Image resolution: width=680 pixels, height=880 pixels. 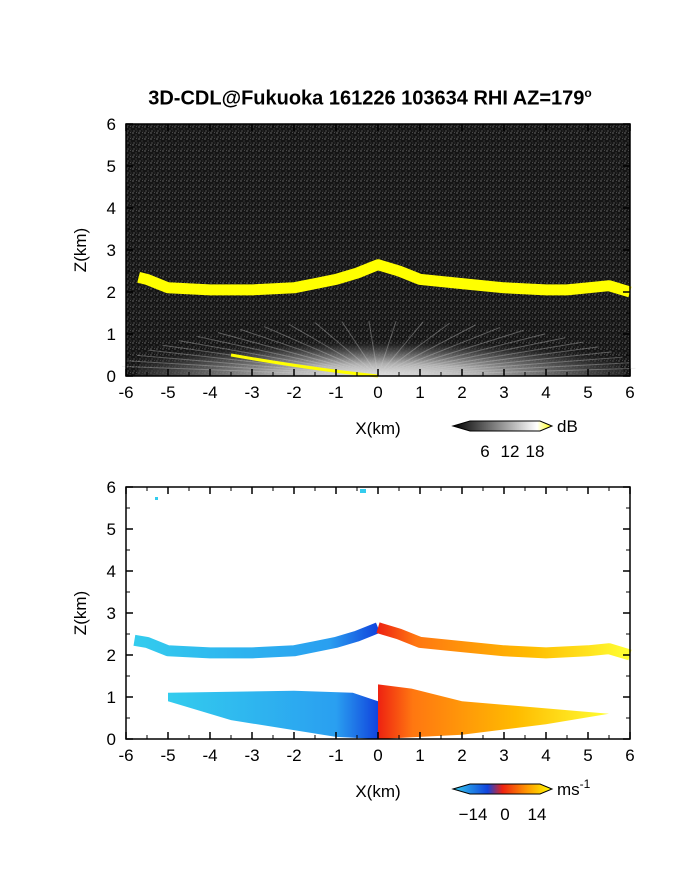 I want to click on colorbar-2-tick: 0, so click(x=504, y=814).